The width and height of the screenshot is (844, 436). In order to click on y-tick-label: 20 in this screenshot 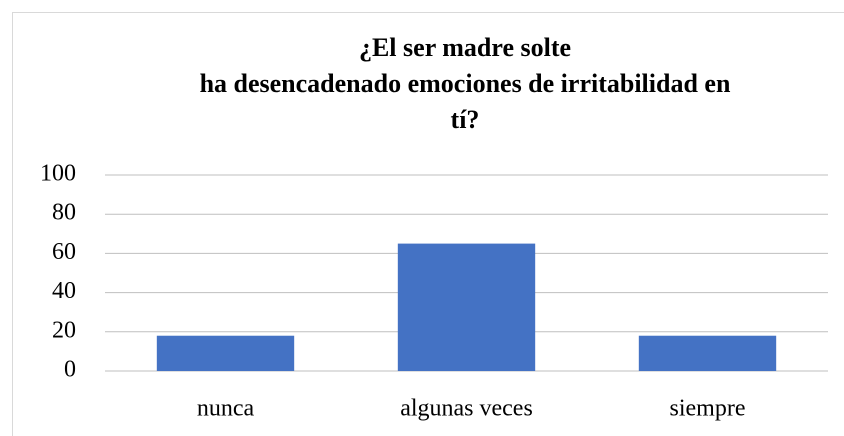, I will do `click(64, 330)`.